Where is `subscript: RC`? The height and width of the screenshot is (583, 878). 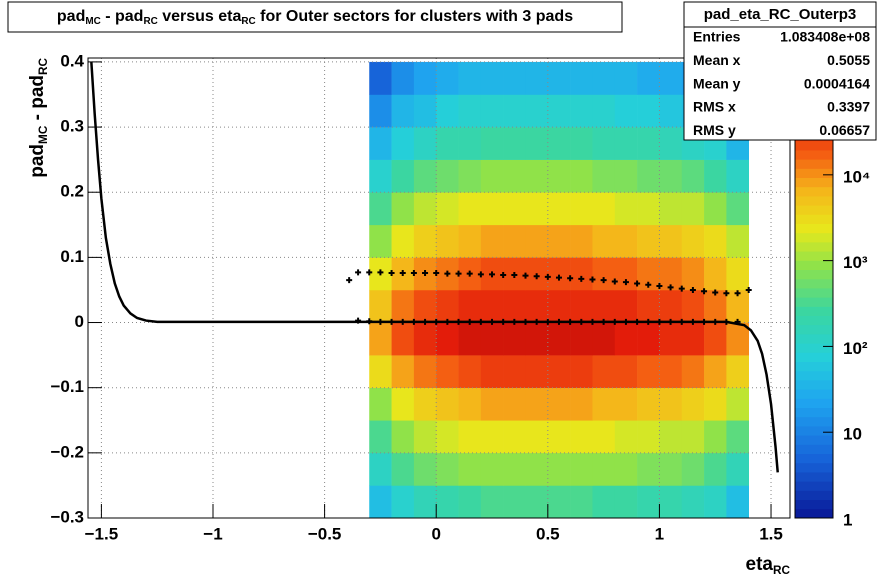
subscript: RC is located at coordinates (781, 570).